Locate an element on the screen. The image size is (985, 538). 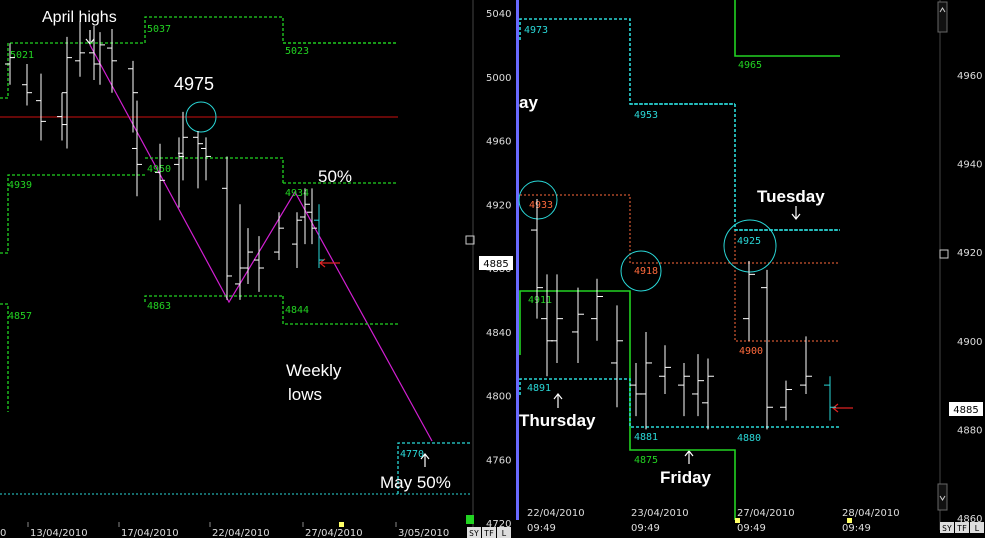
level-label: 5021 is located at coordinates (22, 55).